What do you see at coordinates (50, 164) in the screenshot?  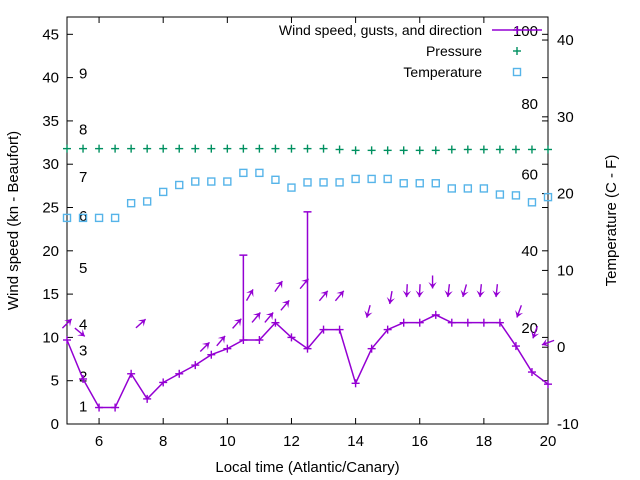 I see `y-tick-label: 30` at bounding box center [50, 164].